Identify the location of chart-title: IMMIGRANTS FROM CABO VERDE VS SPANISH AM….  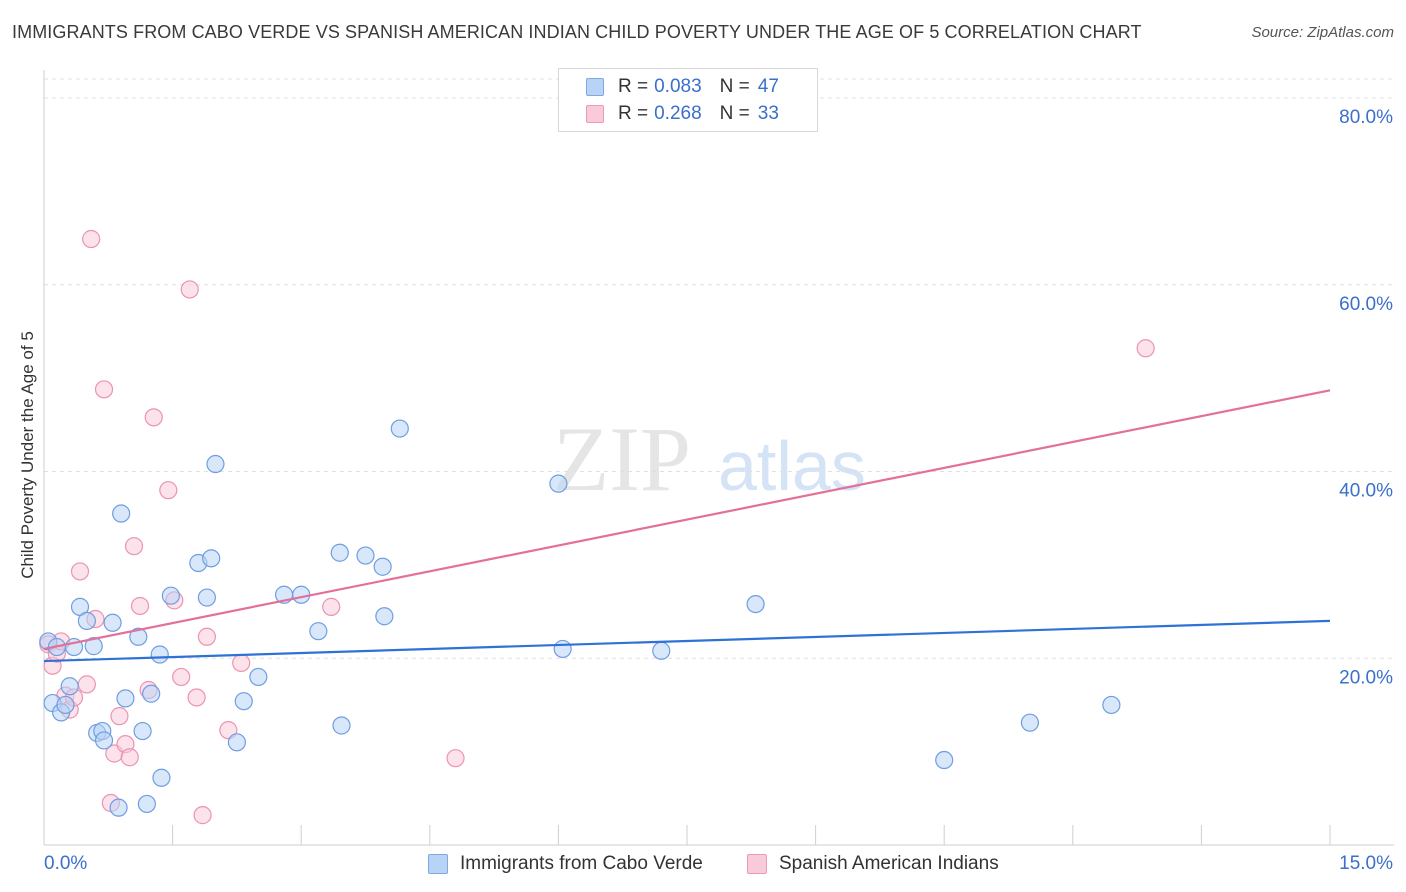
(577, 32).